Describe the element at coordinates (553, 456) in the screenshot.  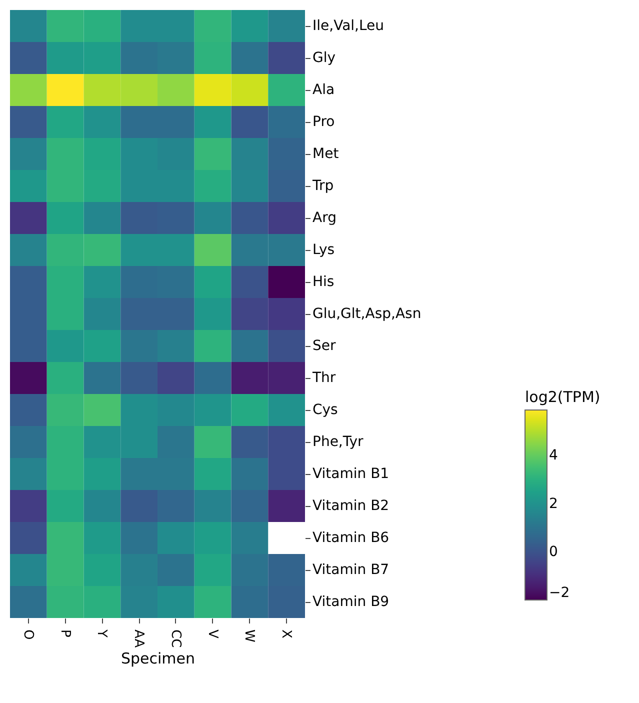
I see `color-bar-label: 4` at that location.